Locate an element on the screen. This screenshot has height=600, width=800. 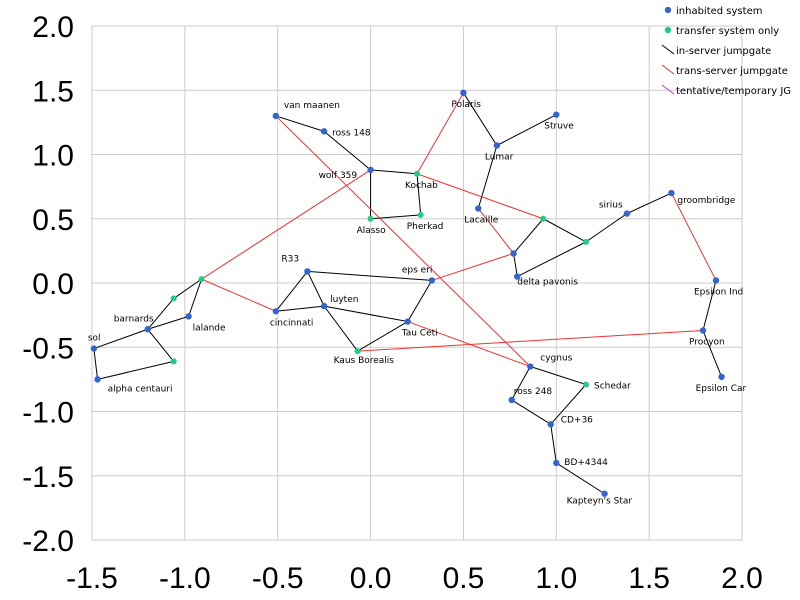
south-transfer-marker is located at coordinates (173, 361).